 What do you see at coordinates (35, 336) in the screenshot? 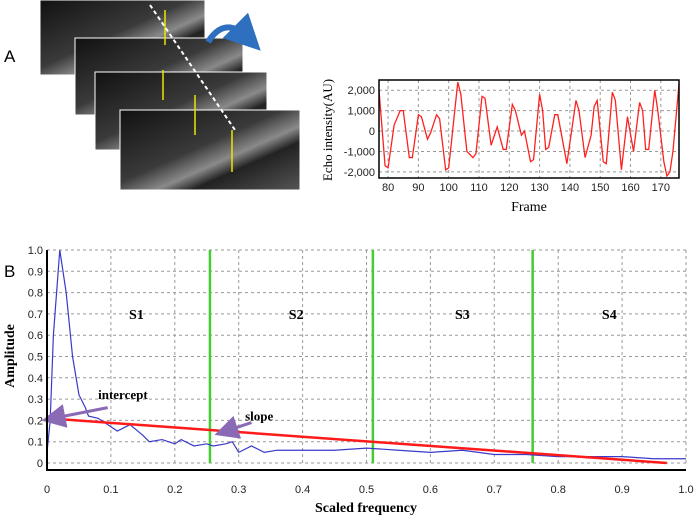
I see `y-tick-label: 0.6` at bounding box center [35, 336].